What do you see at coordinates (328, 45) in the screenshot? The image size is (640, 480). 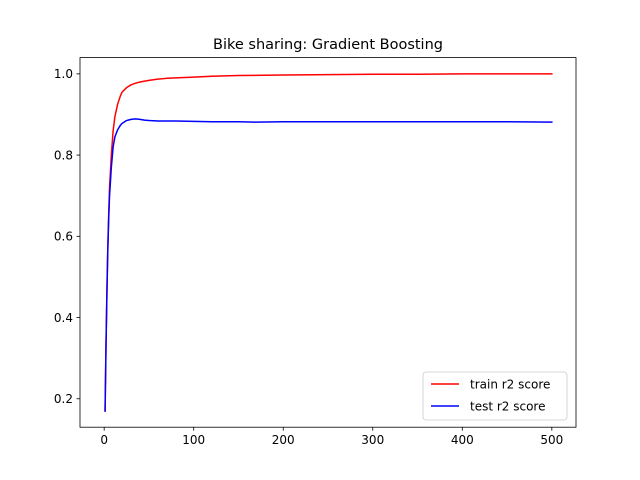 I see `chart-title: Bike sharing: Gradient Boosting` at bounding box center [328, 45].